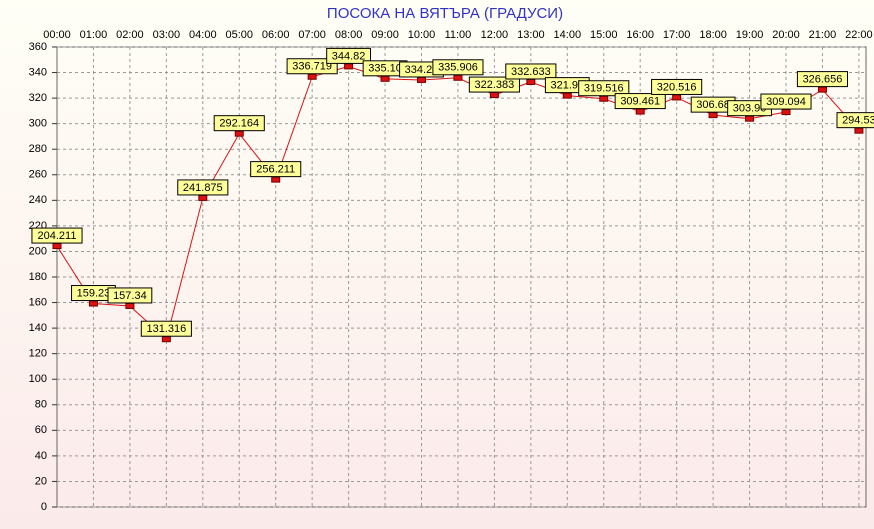 The width and height of the screenshot is (874, 529). Describe the element at coordinates (38, 379) in the screenshot. I see `y-tick-label: 100` at that location.